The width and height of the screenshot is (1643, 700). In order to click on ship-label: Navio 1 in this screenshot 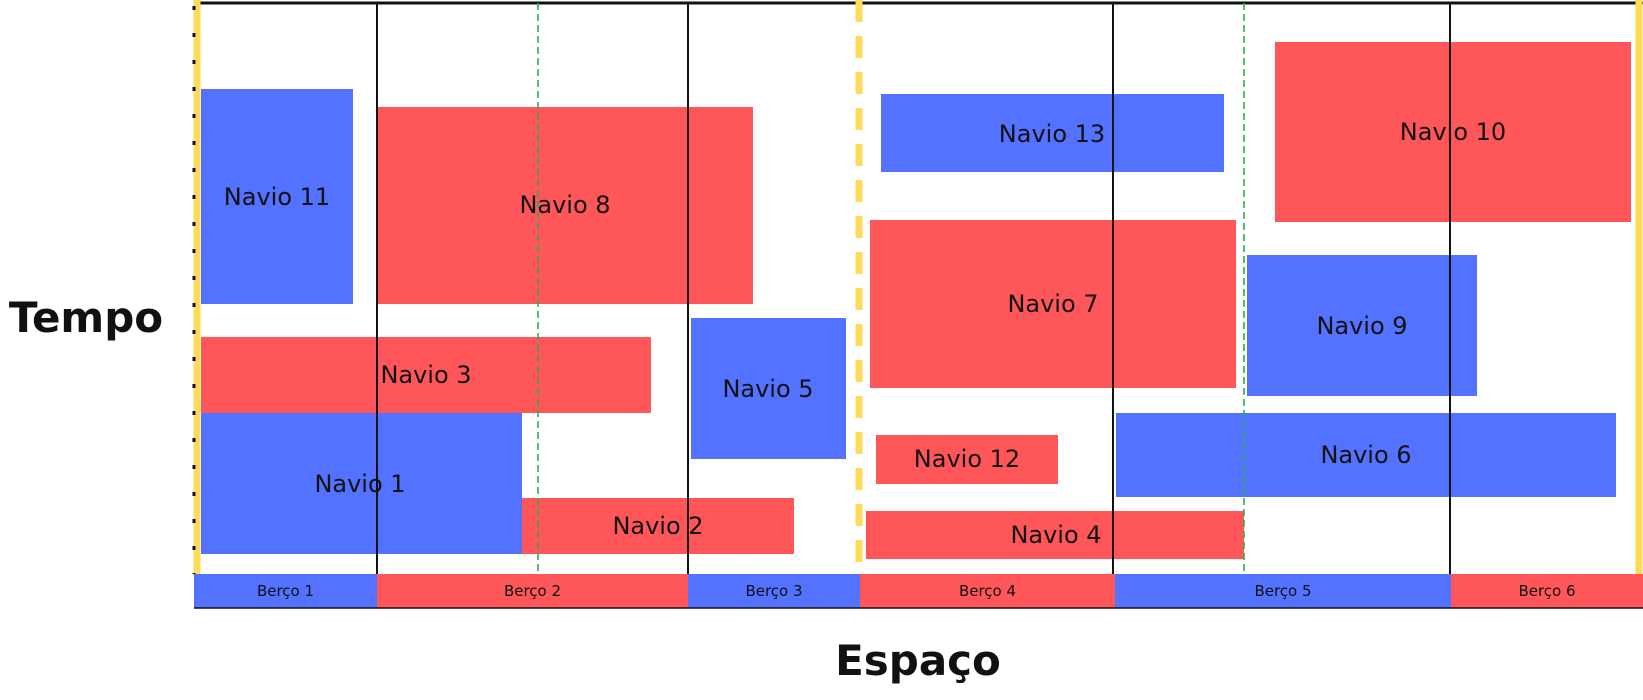, I will do `click(359, 484)`.